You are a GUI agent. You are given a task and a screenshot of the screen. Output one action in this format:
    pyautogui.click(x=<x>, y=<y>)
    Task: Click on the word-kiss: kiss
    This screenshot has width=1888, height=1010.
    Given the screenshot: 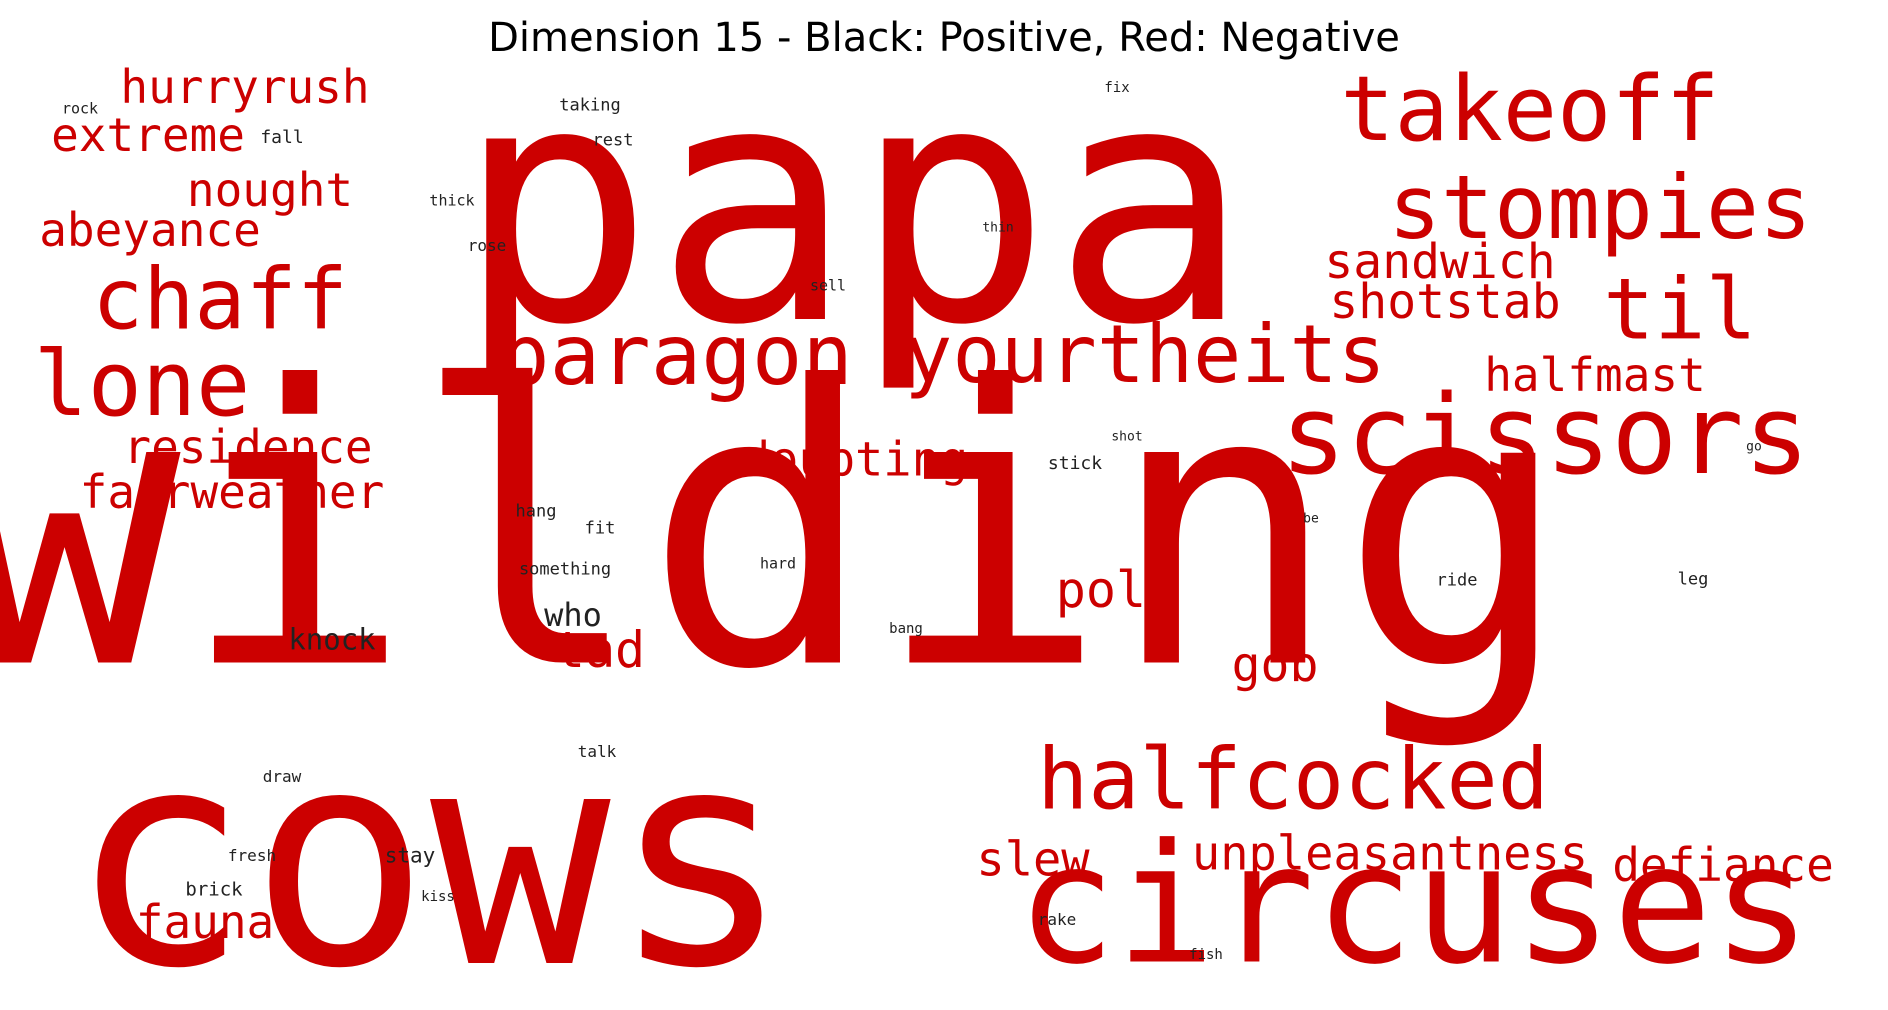 What is the action you would take?
    pyautogui.click(x=438, y=897)
    